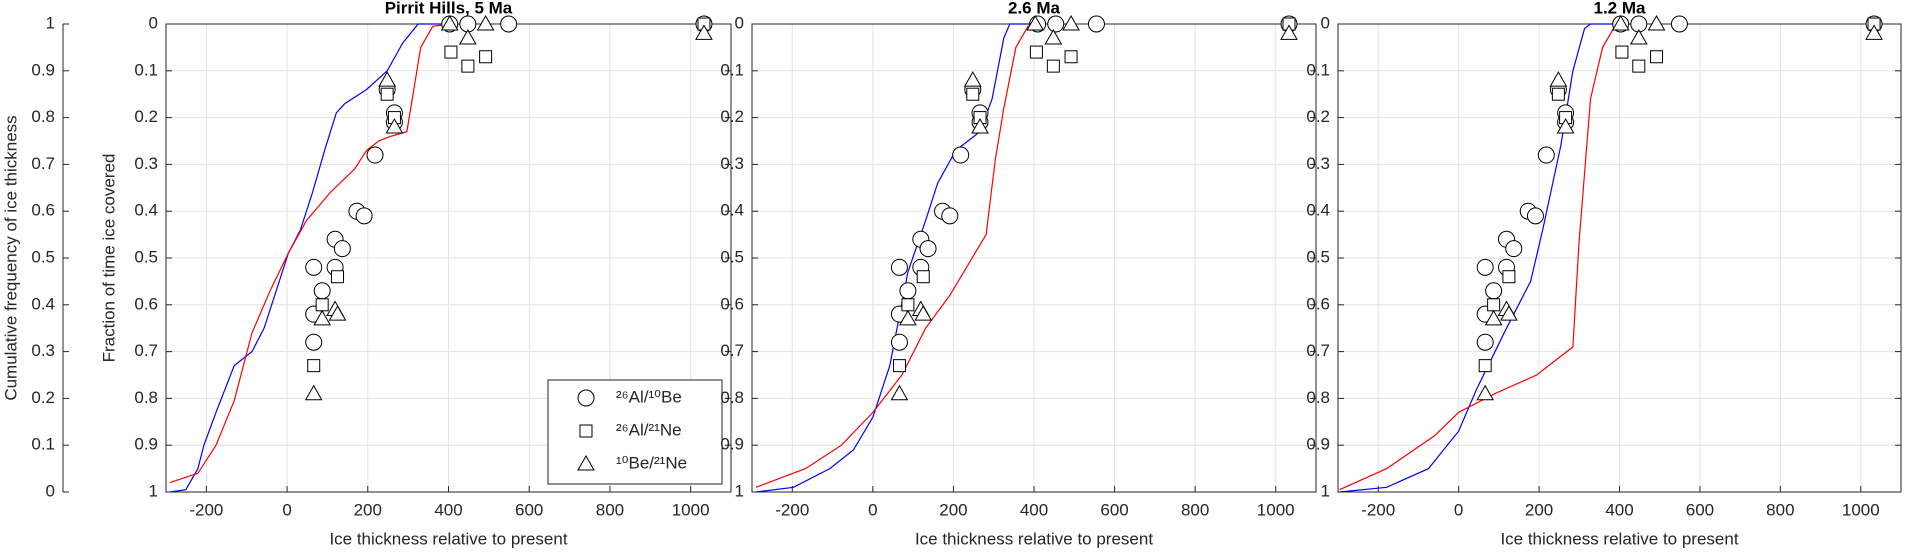 Image resolution: width=1905 pixels, height=553 pixels. I want to click on y2-tick-label: 0.5, so click(43, 256).